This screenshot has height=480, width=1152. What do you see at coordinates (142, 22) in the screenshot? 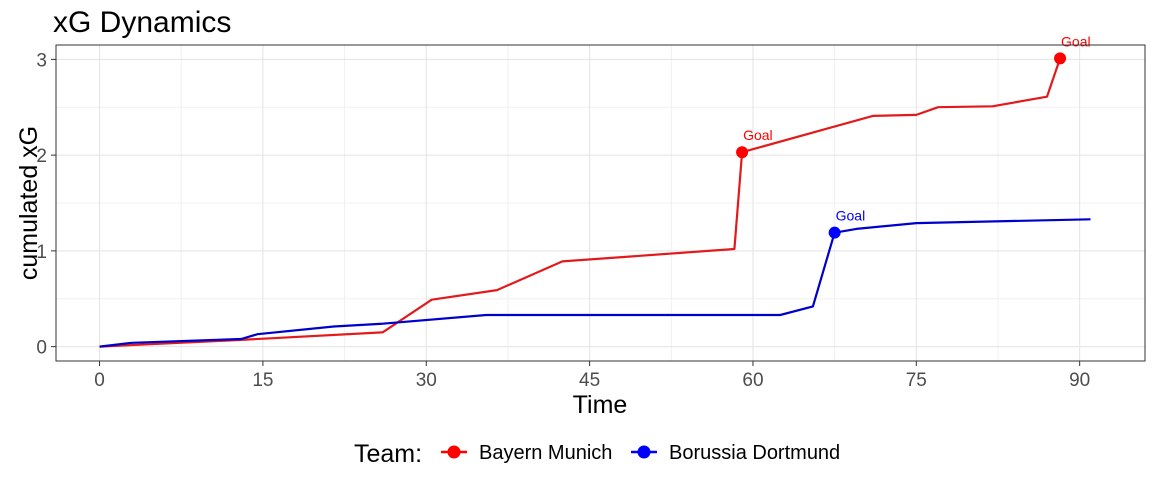
I see `chart-title: xG Dynamics` at bounding box center [142, 22].